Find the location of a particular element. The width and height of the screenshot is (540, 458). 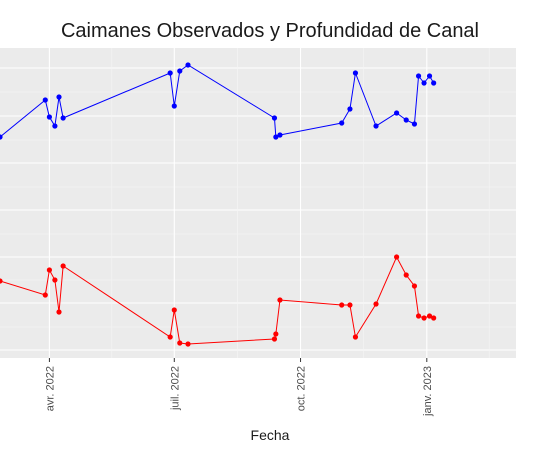

x-tick-label: janv. 2023 is located at coordinates (428, 391).